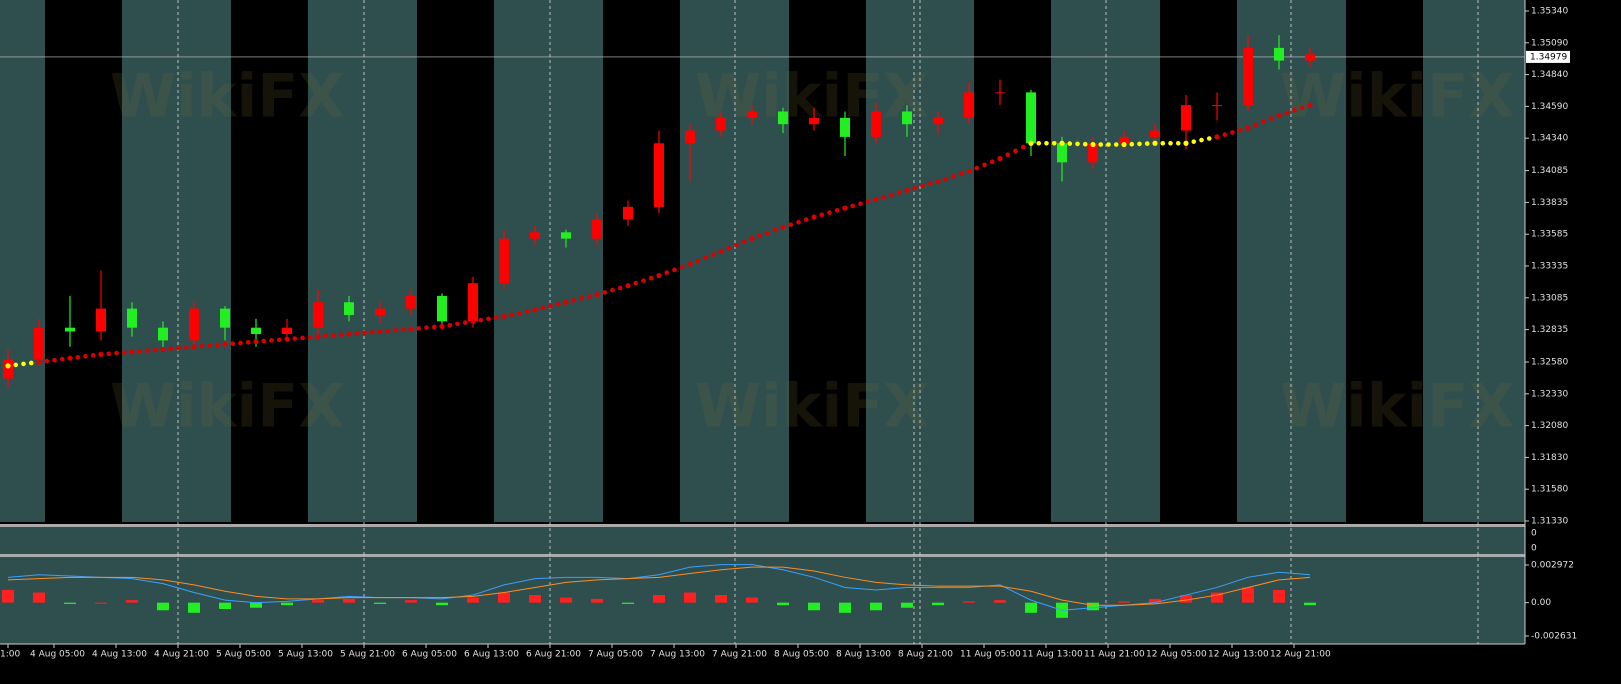 This screenshot has width=1621, height=684. Describe the element at coordinates (1238, 655) in the screenshot. I see `time-label: 12 Aug 13:00` at that location.